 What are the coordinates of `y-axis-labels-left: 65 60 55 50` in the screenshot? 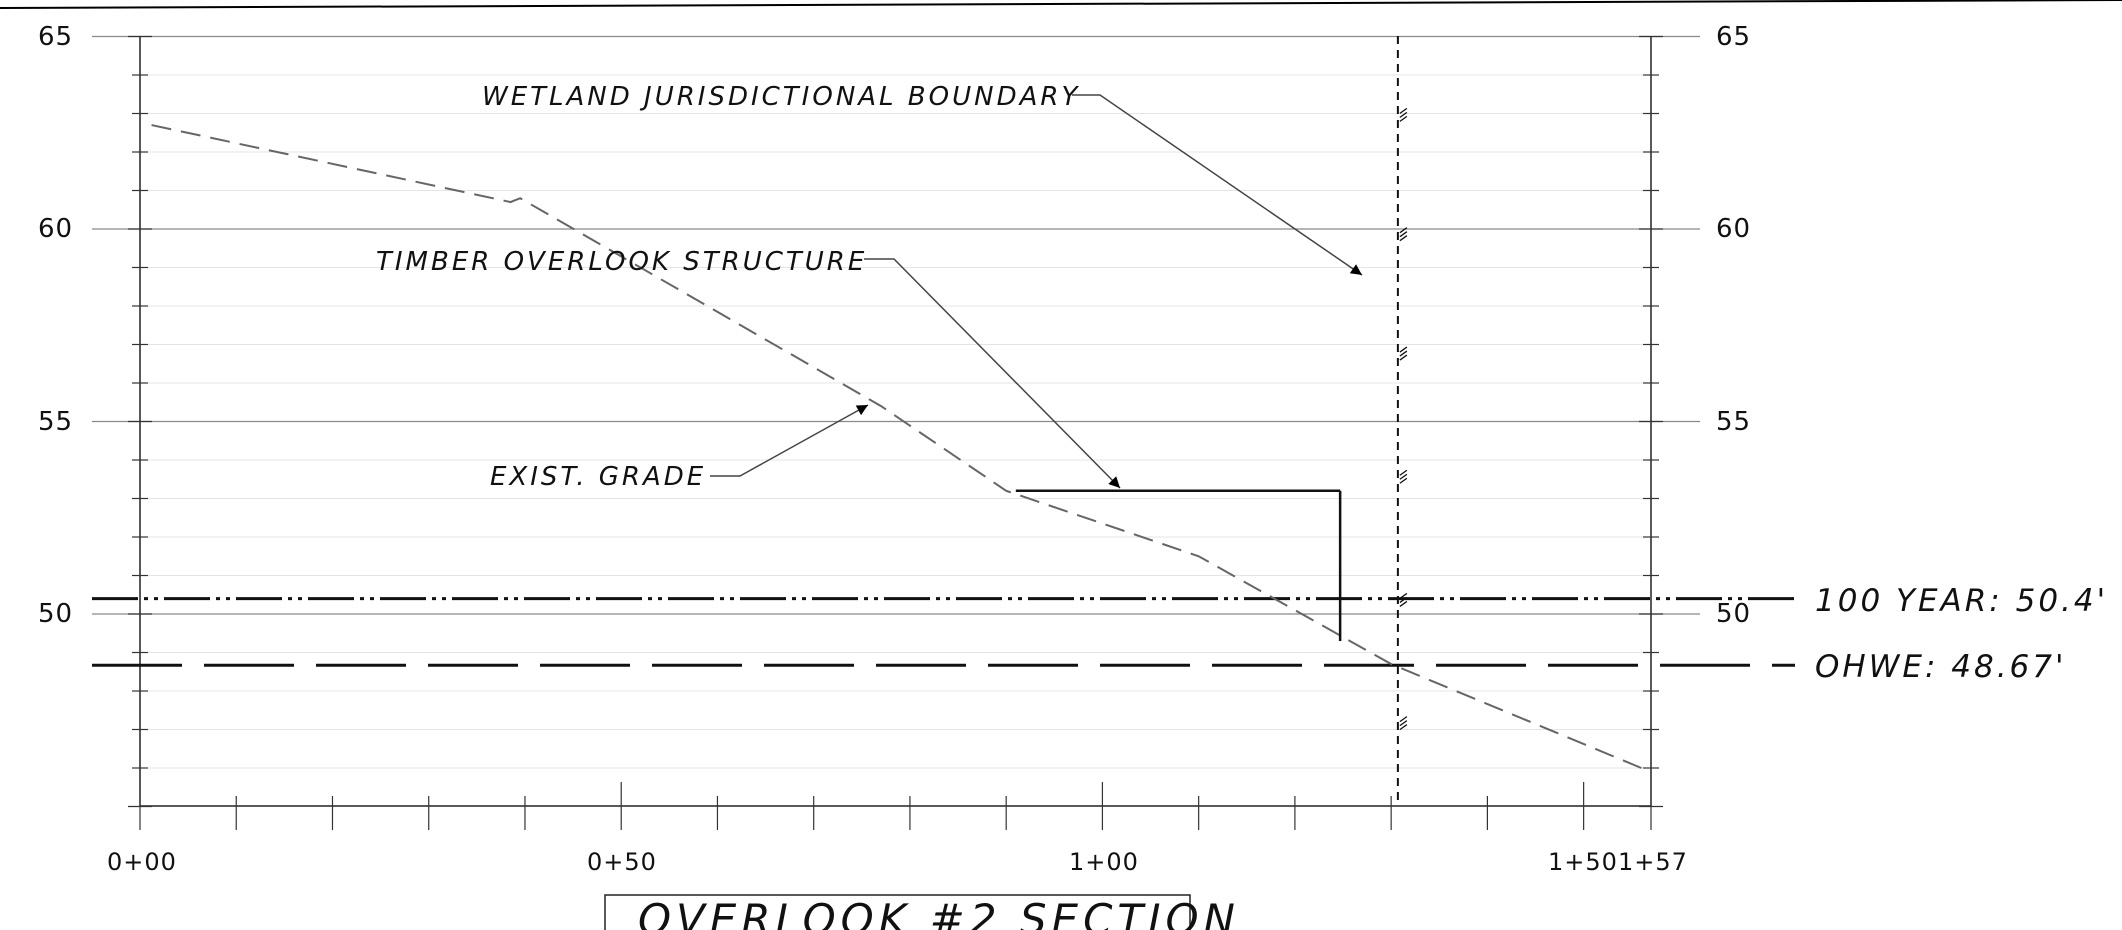 It's located at (55, 325).